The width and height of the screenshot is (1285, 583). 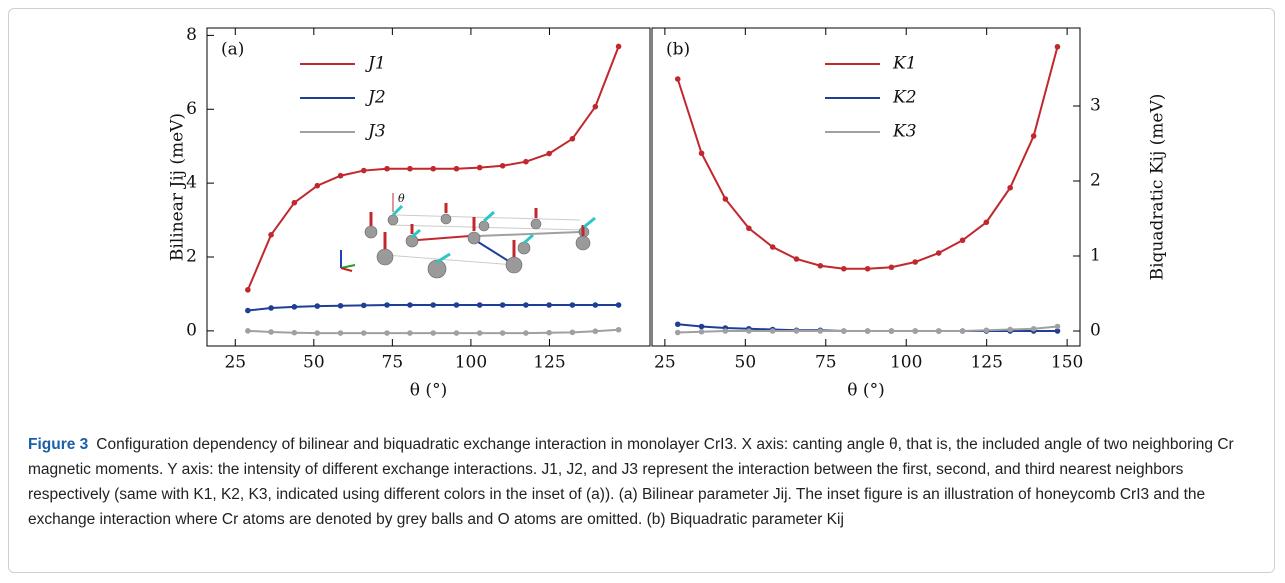 I want to click on inset-bond, so click(x=450, y=260).